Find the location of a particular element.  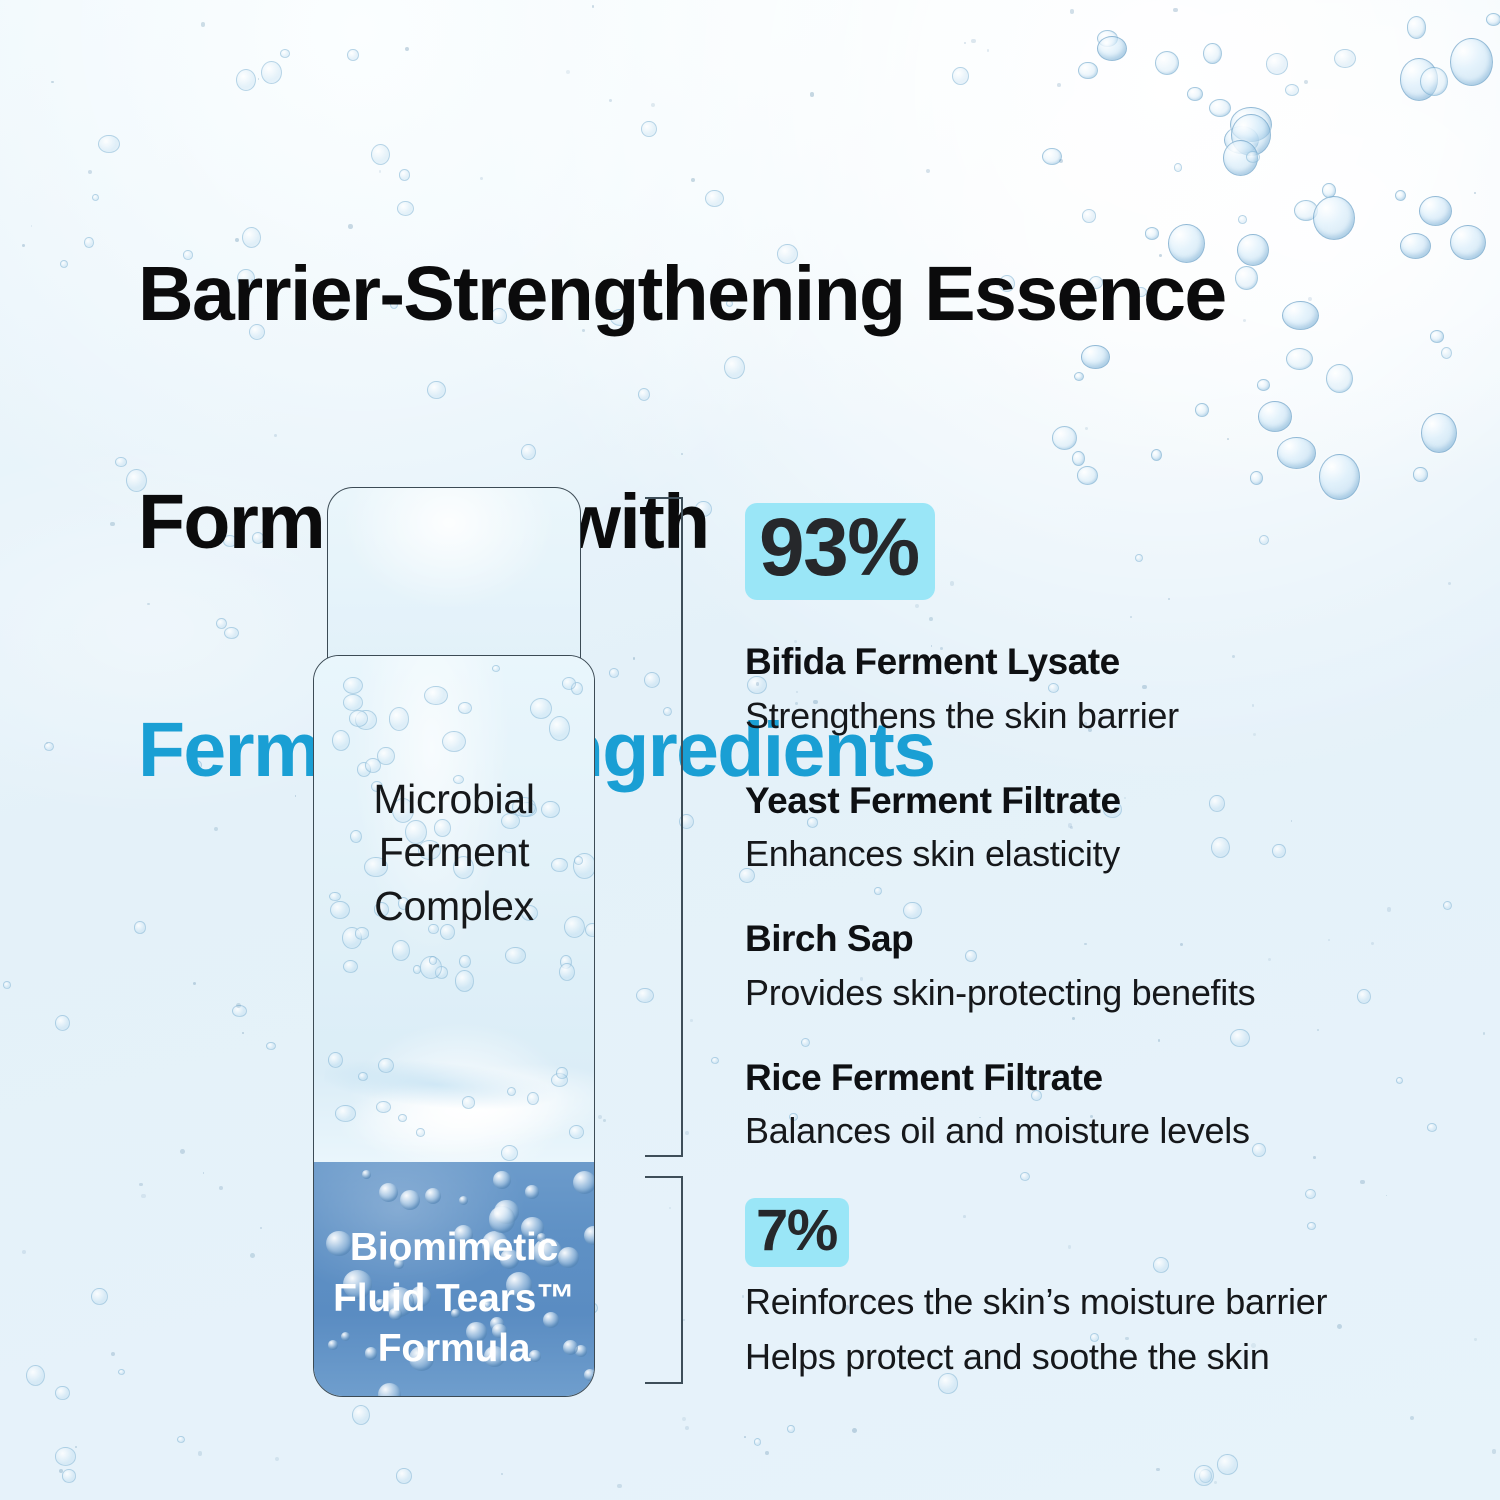

ingredient-description: Balances oil and moisture levels is located at coordinates (997, 1131).